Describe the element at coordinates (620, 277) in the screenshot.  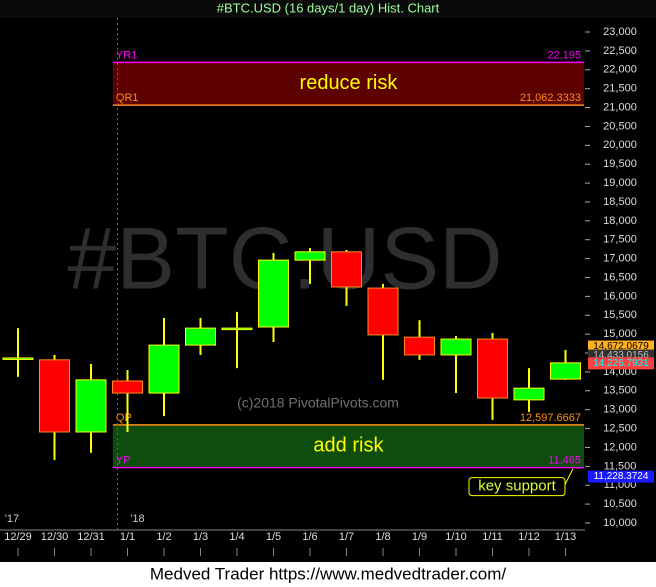
I see `y-tick-label: 16,500` at that location.